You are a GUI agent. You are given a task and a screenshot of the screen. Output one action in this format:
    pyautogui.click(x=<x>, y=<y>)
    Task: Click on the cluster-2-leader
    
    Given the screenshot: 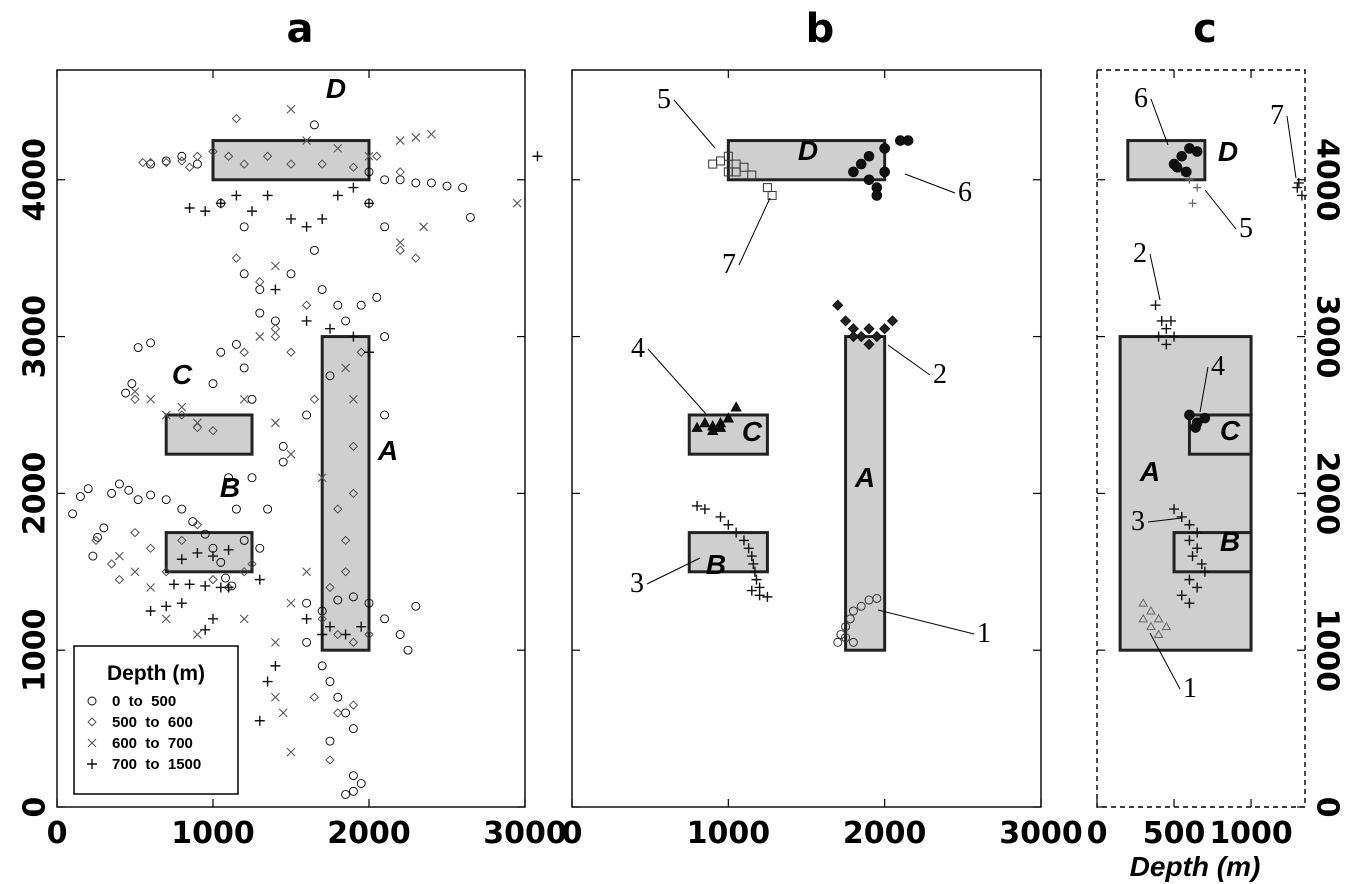 What is the action you would take?
    pyautogui.click(x=1155, y=277)
    